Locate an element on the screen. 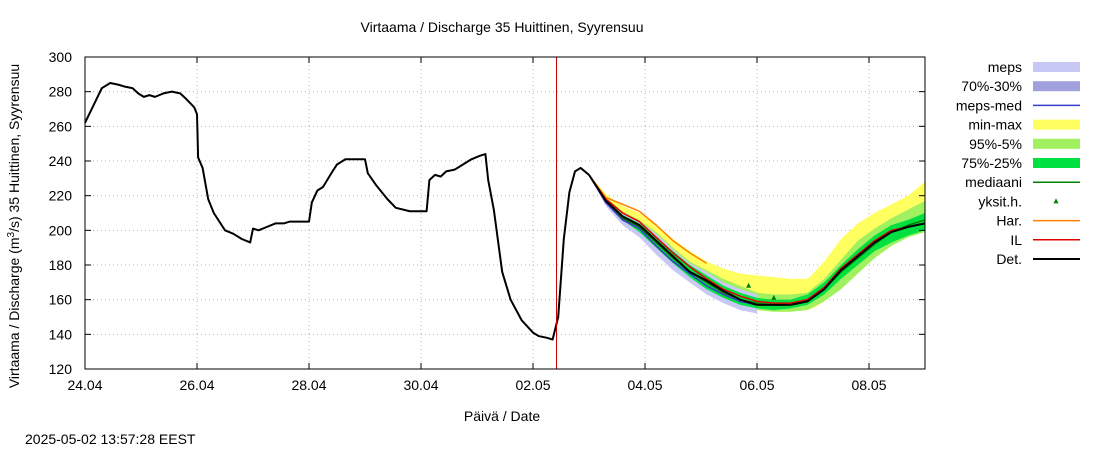  line-har is located at coordinates (647, 219).